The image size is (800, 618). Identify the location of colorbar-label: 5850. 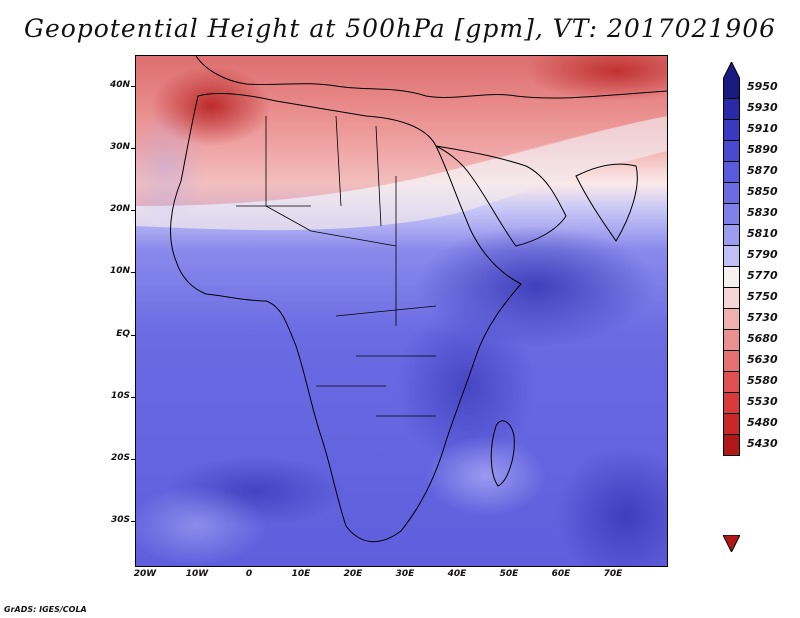
(762, 191).